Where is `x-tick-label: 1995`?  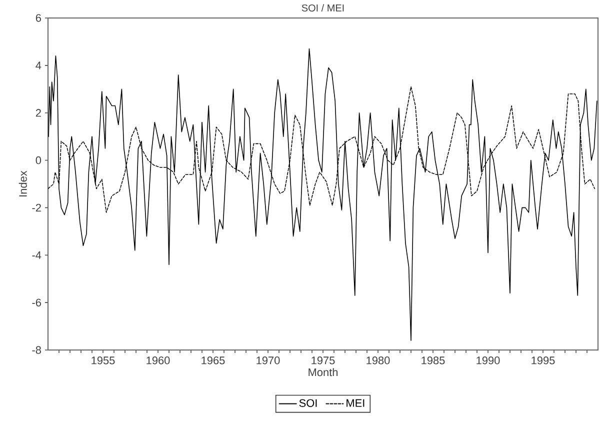
x-tick-label: 1995 is located at coordinates (543, 360).